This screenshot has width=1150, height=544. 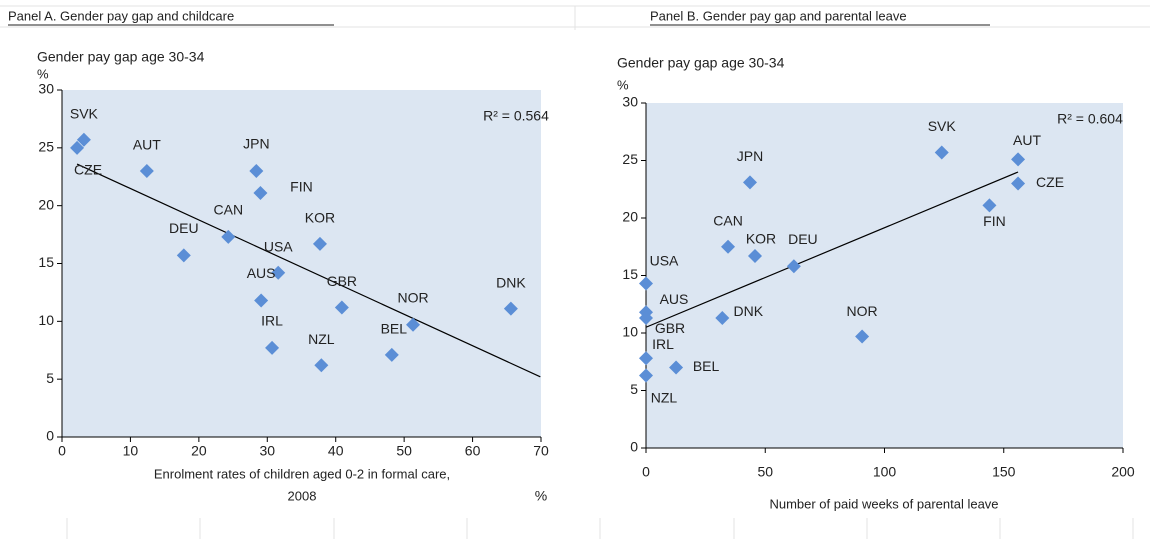 What do you see at coordinates (862, 311) in the screenshot?
I see `point-label: NOR` at bounding box center [862, 311].